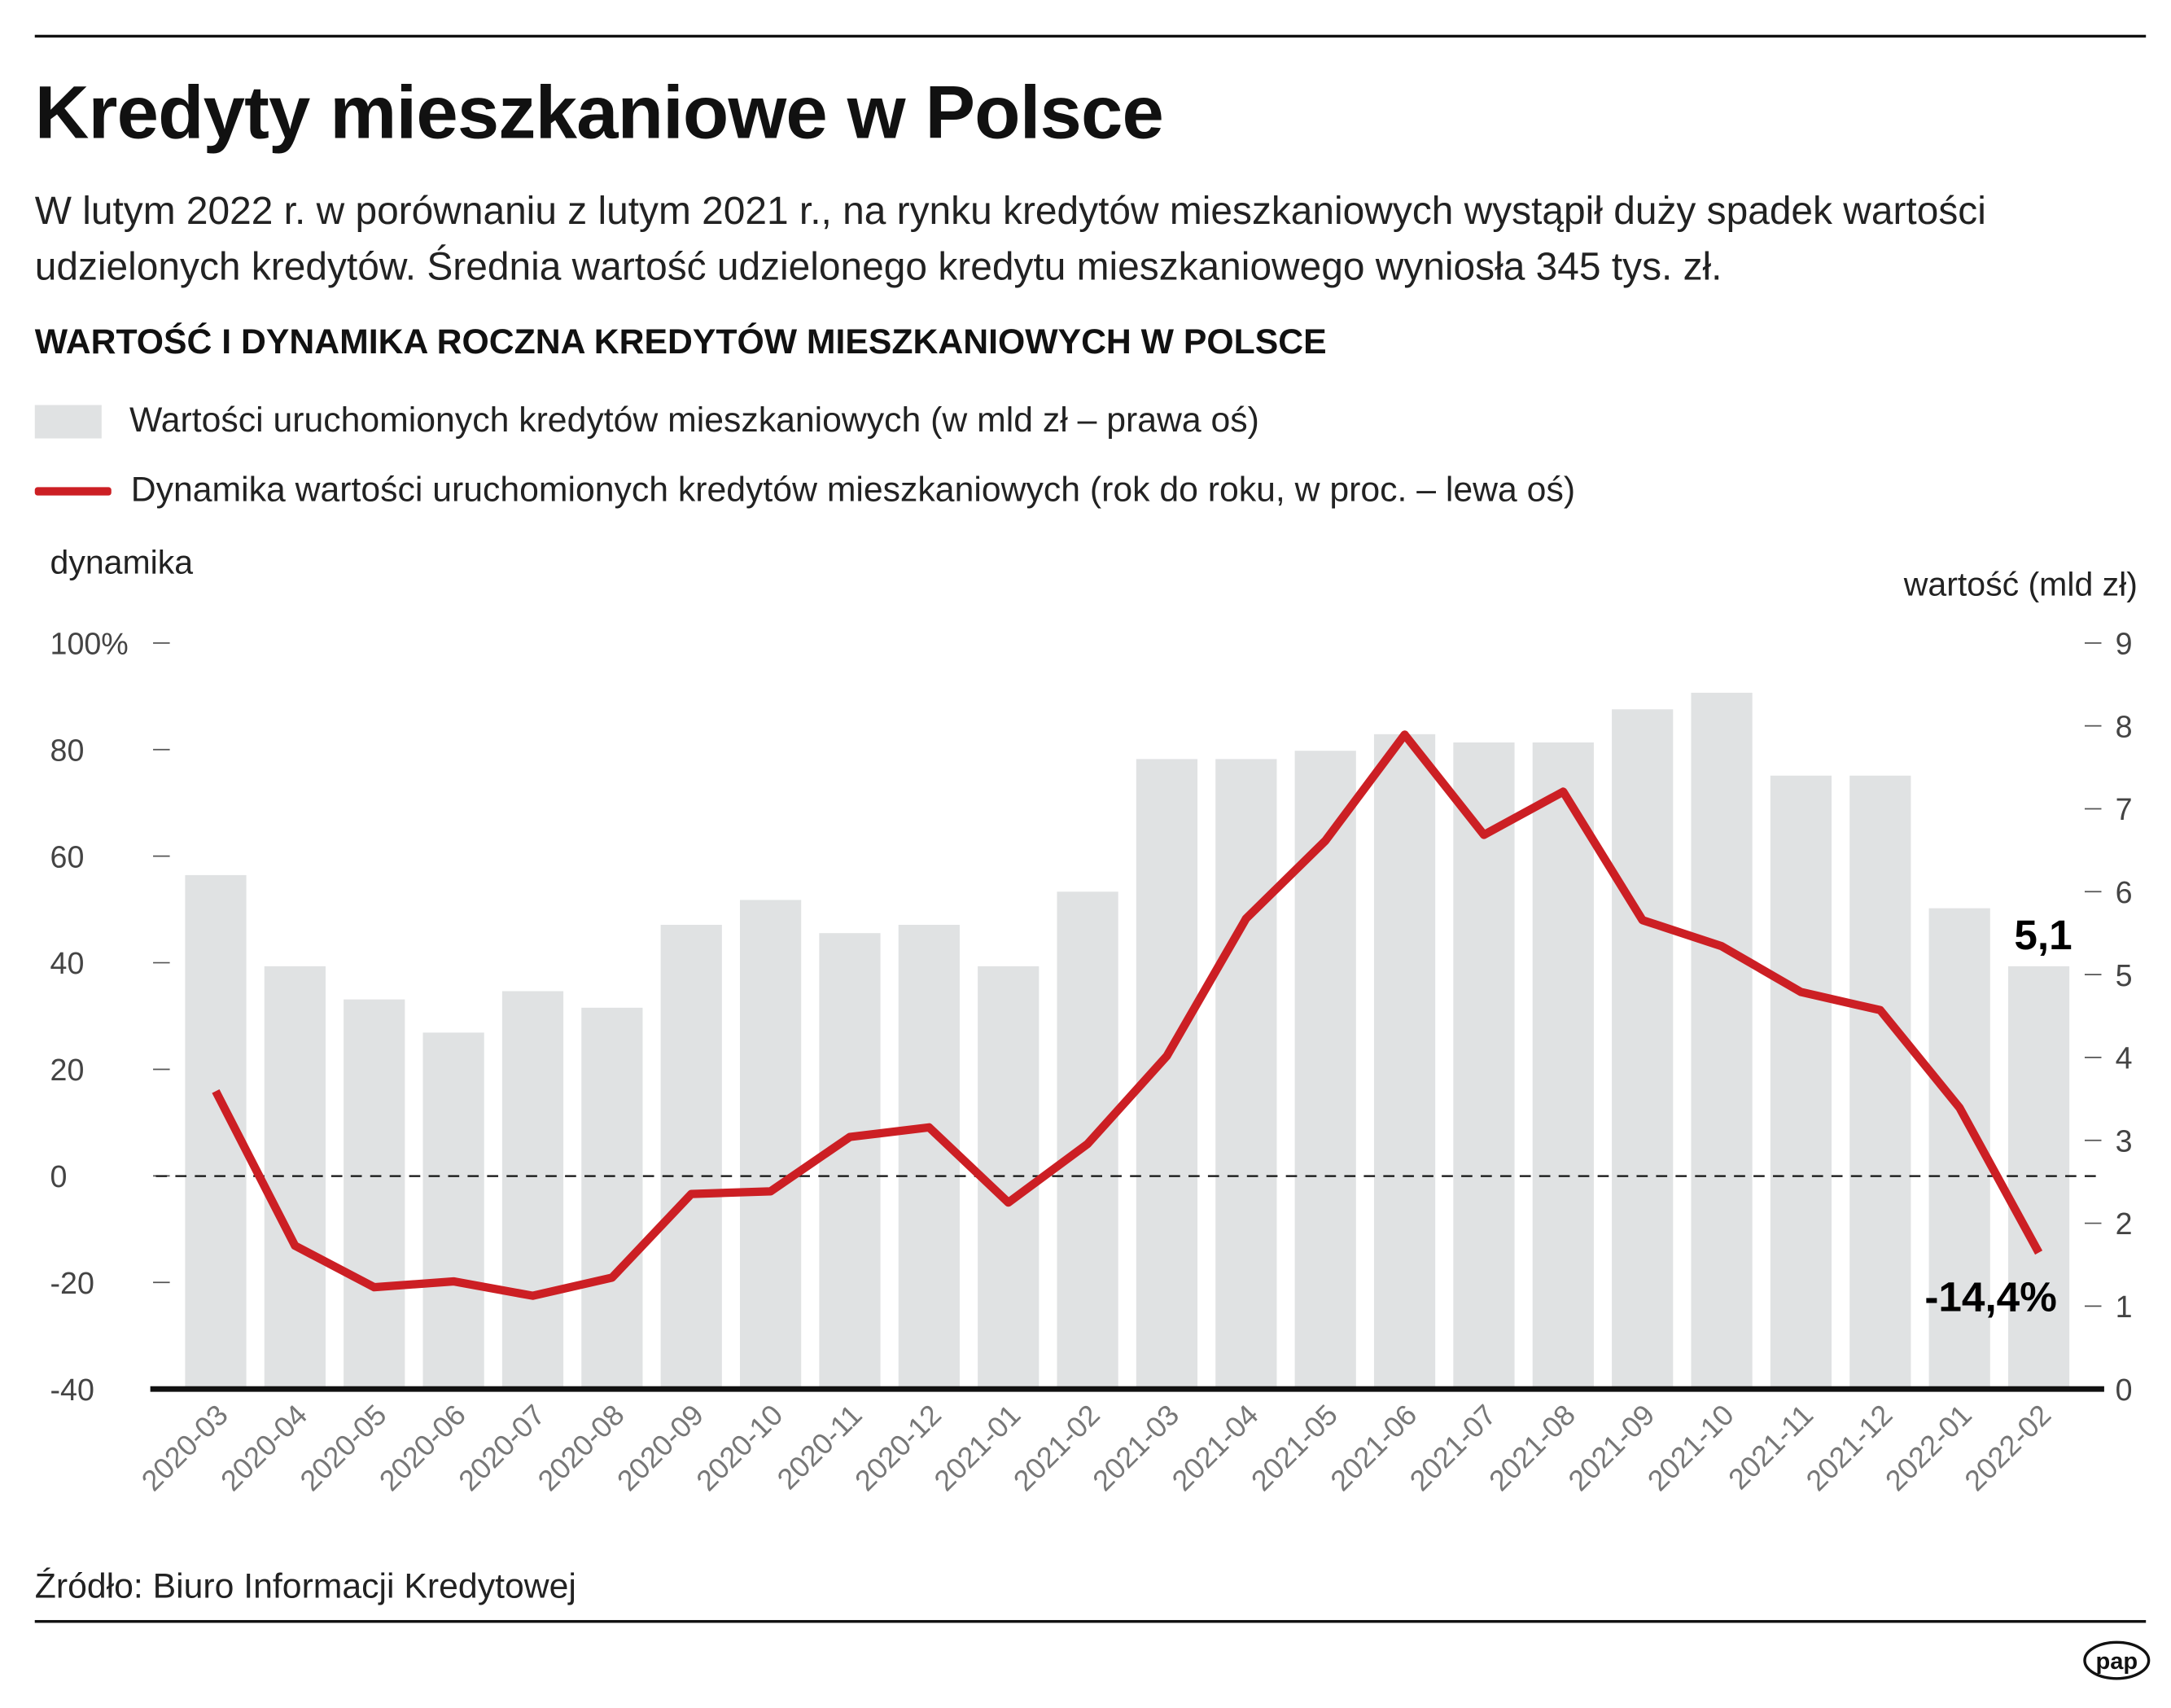  I want to click on legend-bar-swatch, so click(68, 421).